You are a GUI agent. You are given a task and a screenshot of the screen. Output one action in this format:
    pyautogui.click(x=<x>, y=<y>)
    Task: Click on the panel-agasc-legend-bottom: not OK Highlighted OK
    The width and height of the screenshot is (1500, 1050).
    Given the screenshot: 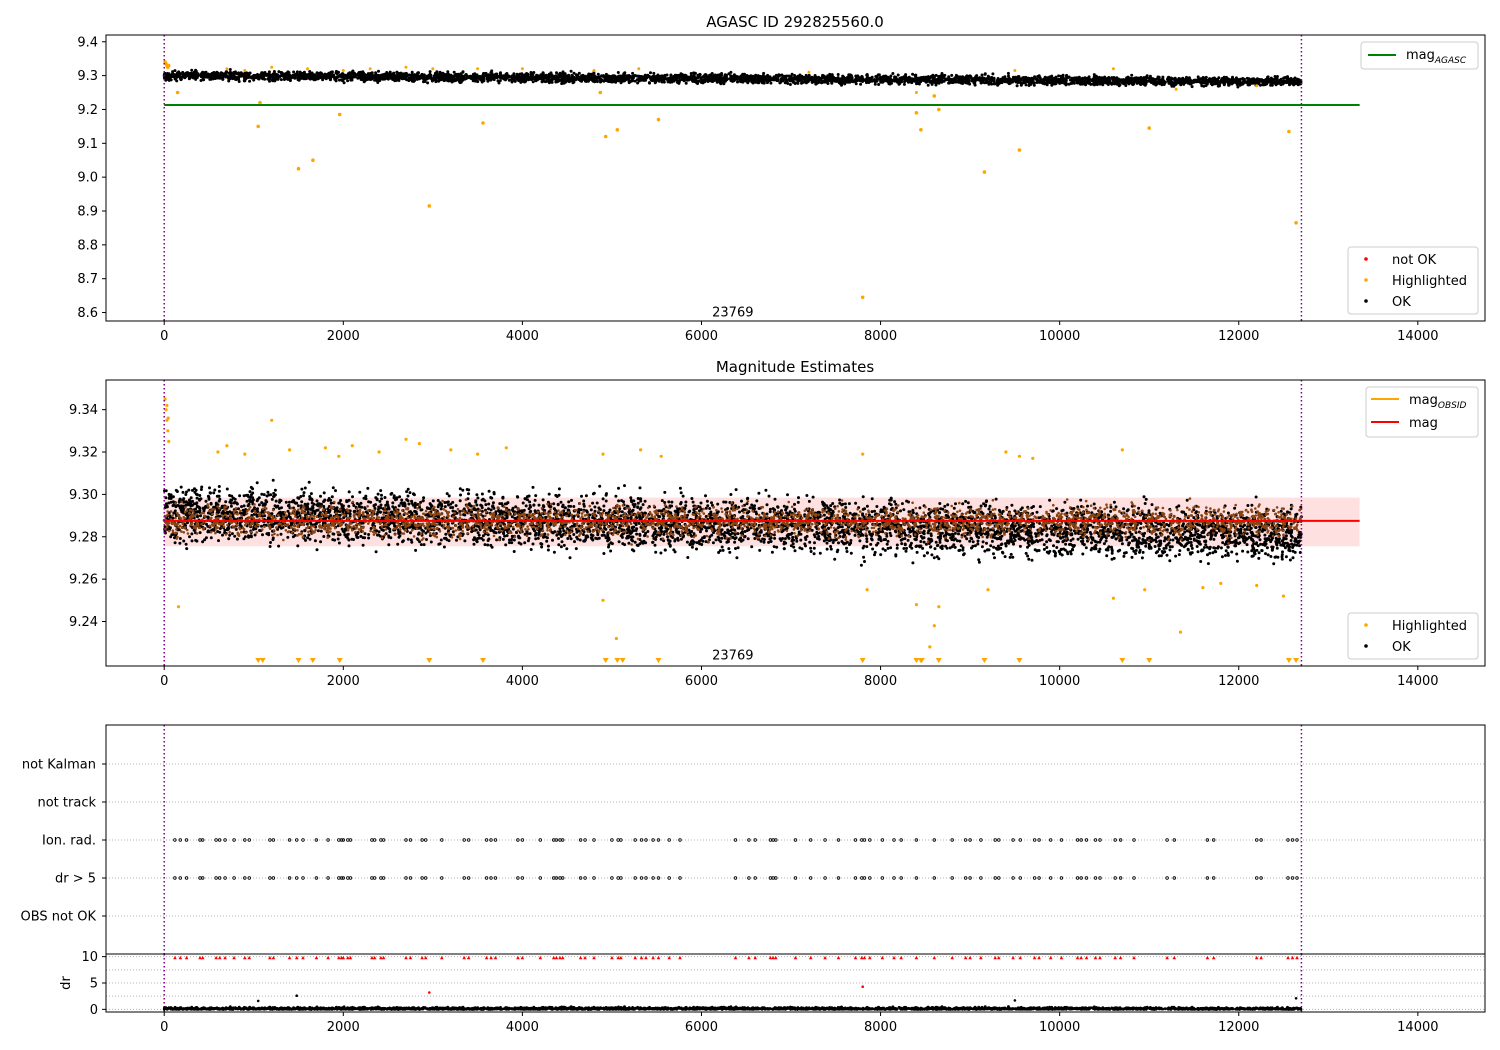 What is the action you would take?
    pyautogui.click(x=1413, y=280)
    